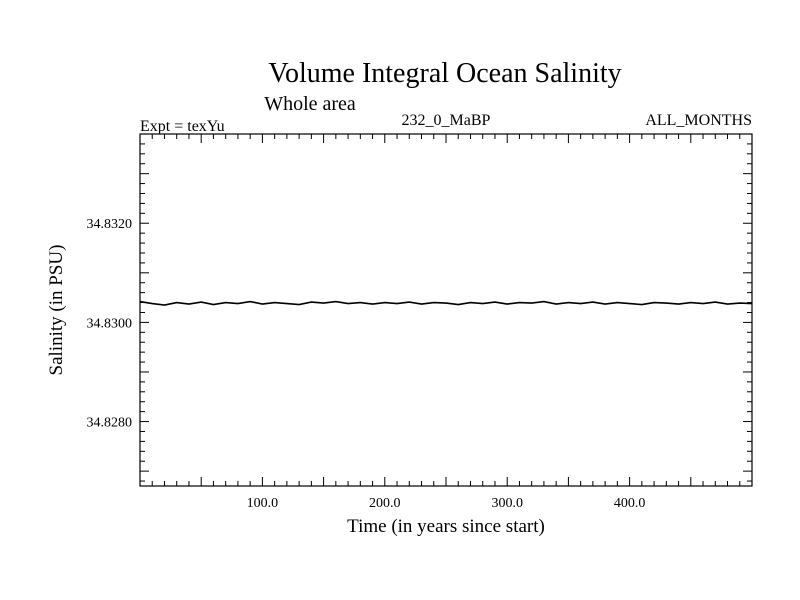 This screenshot has height=600, width=800. I want to click on months-label: ALL_MONTHS, so click(698, 120).